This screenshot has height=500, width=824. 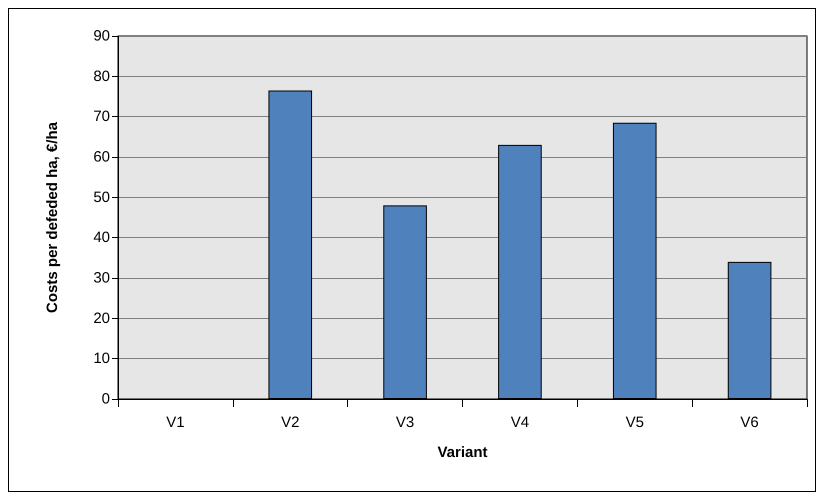 What do you see at coordinates (106, 399) in the screenshot?
I see `y-tick-label: 0` at bounding box center [106, 399].